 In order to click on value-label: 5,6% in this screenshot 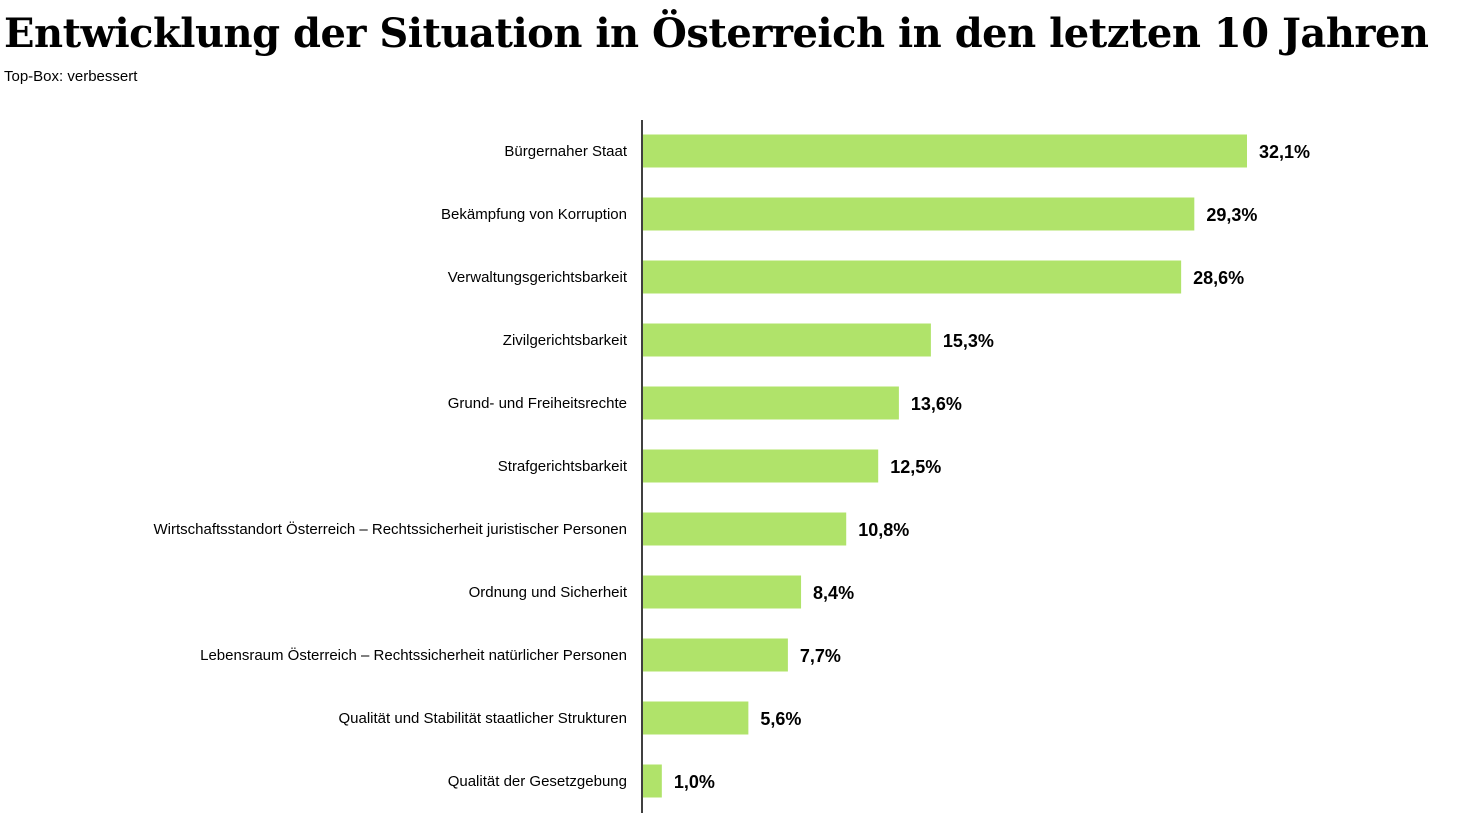, I will do `click(780, 719)`.